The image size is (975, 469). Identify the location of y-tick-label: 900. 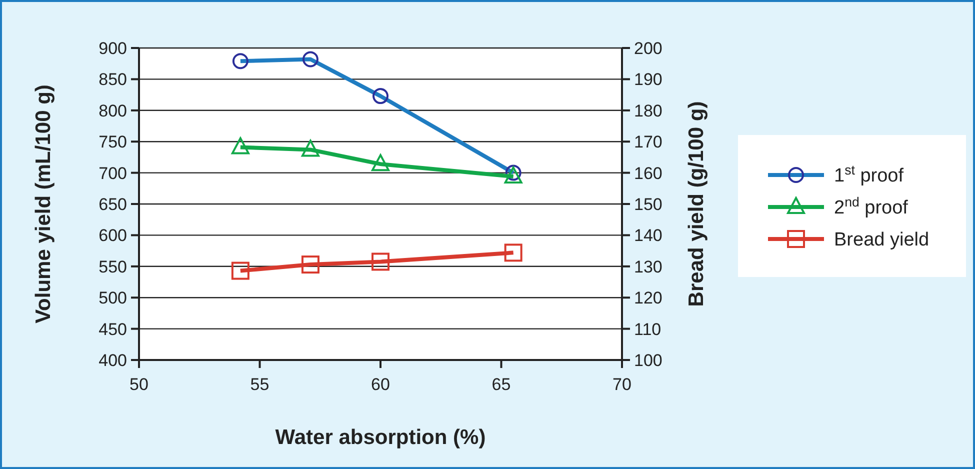
(112, 48).